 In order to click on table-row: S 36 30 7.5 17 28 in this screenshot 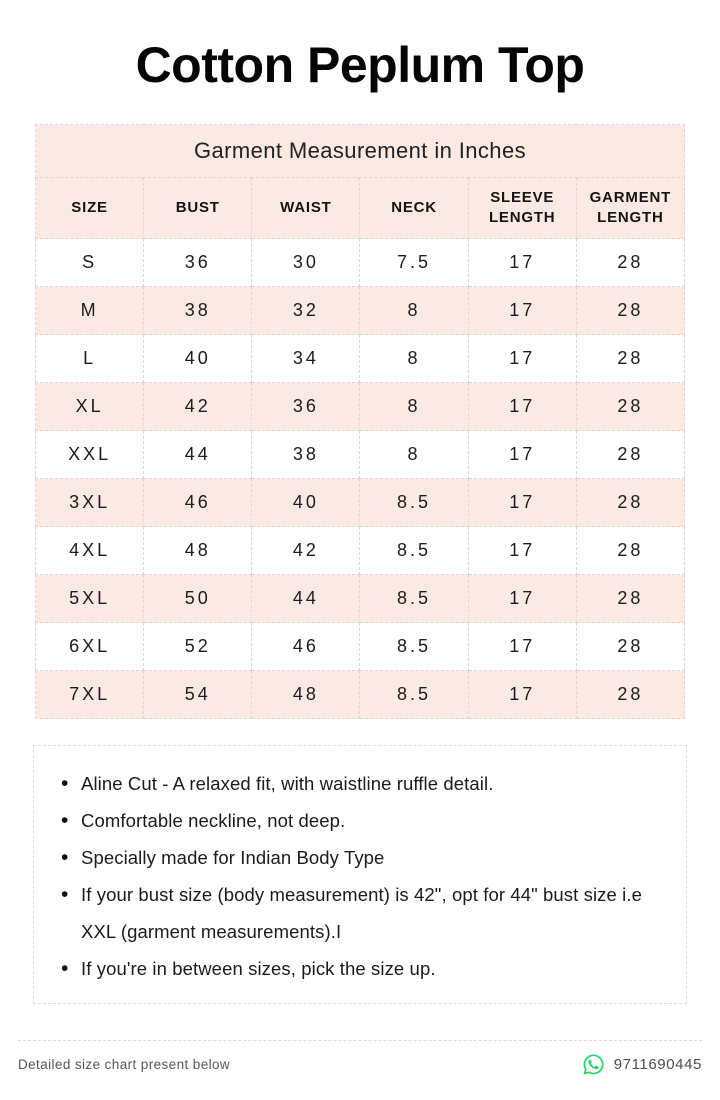, I will do `click(360, 262)`.